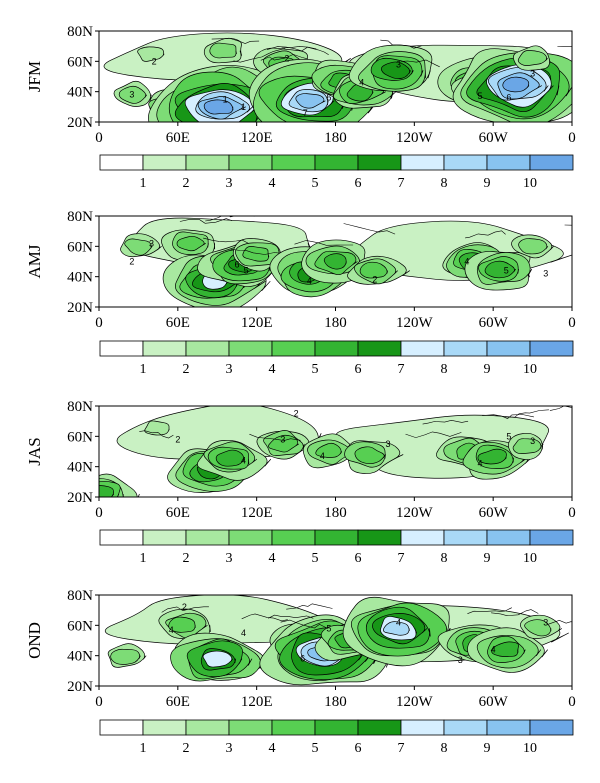  I want to click on season-label: JAS, so click(34, 451).